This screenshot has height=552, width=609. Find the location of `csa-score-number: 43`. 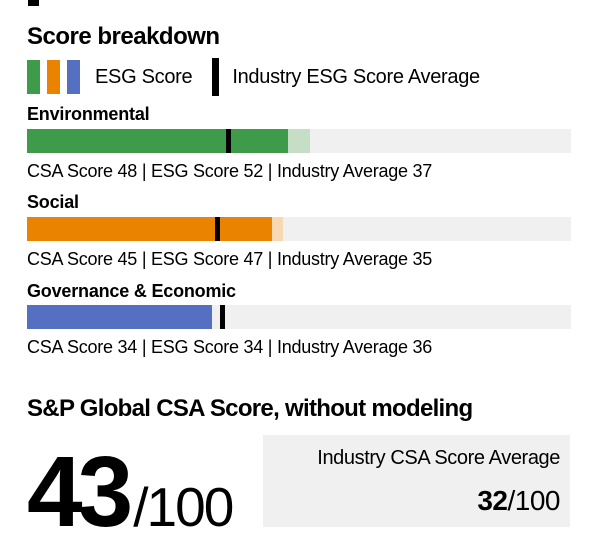

csa-score-number: 43 is located at coordinates (80, 492).